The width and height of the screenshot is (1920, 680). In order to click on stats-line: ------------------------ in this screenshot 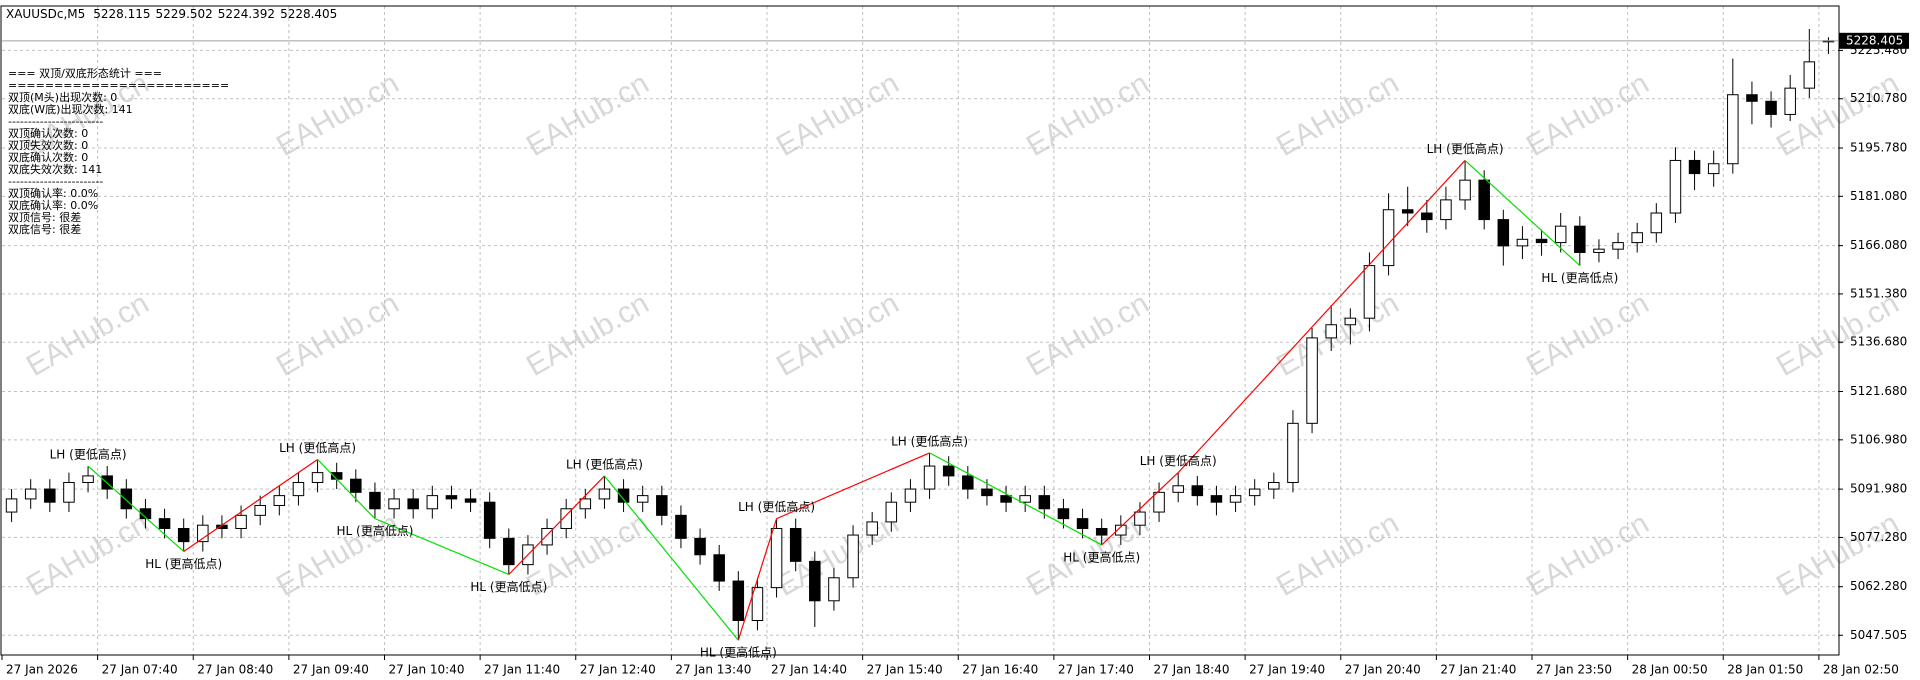, I will do `click(55, 121)`.